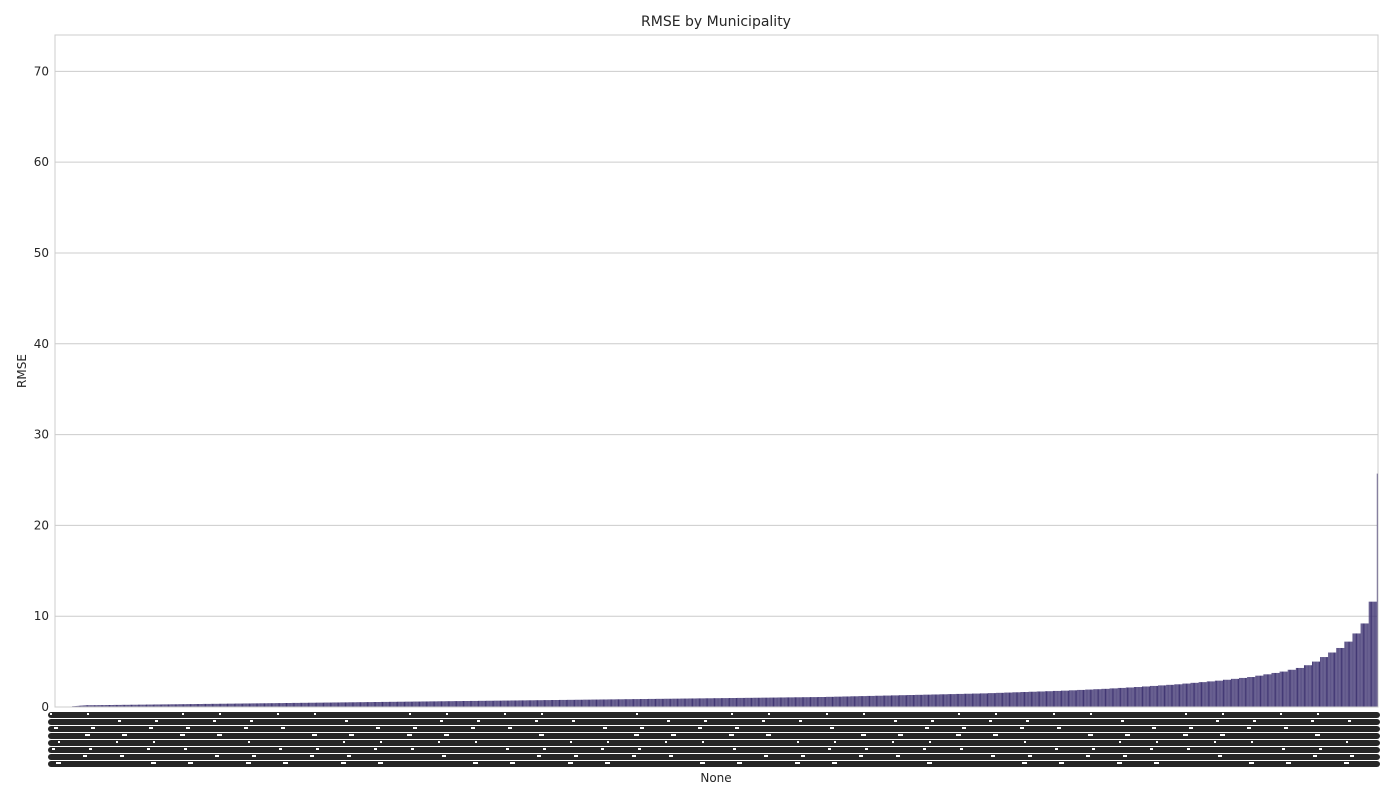  I want to click on y-tick-label: 50, so click(41, 253).